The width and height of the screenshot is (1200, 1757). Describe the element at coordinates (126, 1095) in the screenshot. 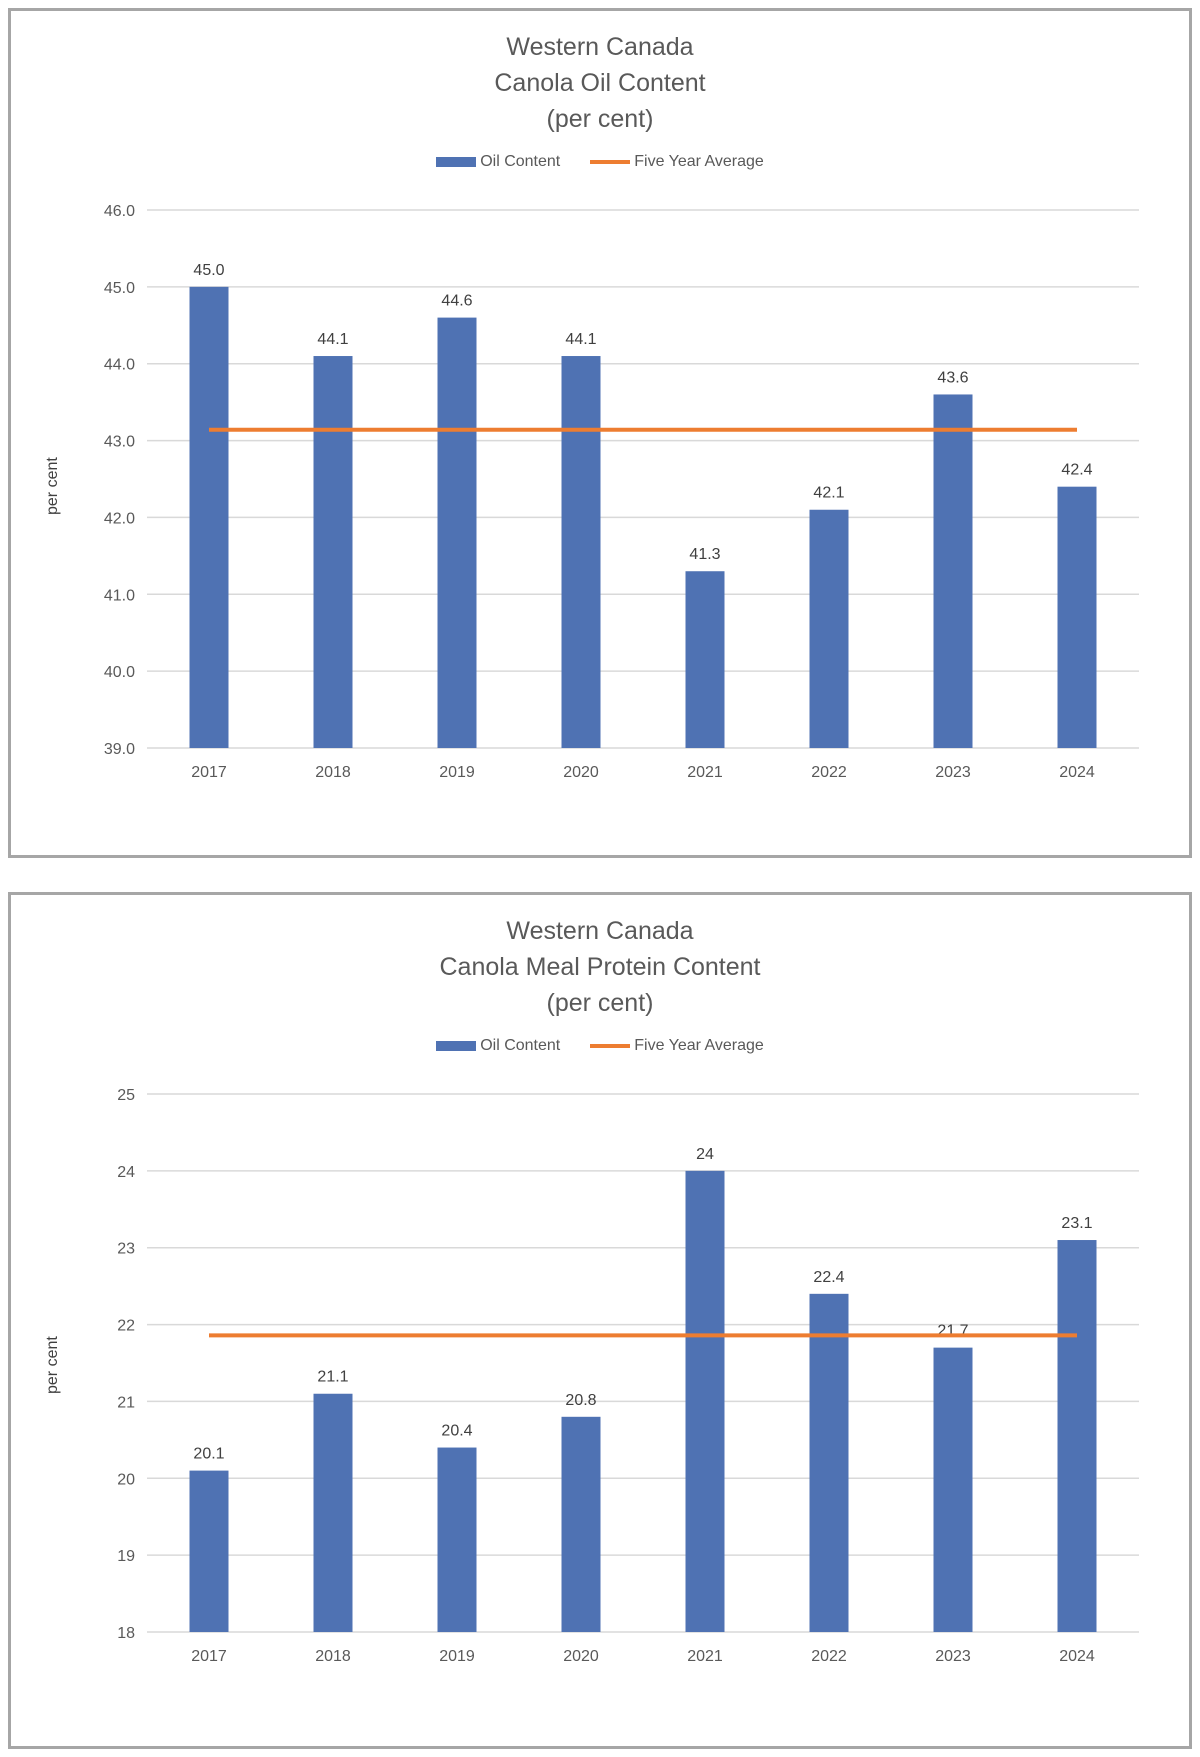

I see `y-tick-label: 25` at that location.